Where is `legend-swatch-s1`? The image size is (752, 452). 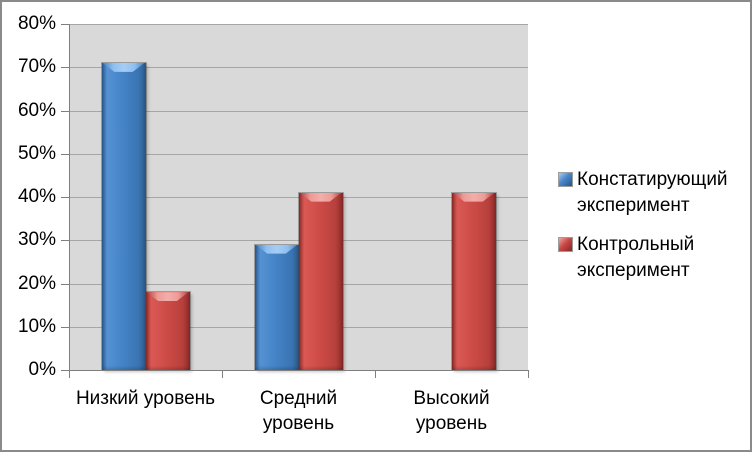
legend-swatch-s1 is located at coordinates (565, 244).